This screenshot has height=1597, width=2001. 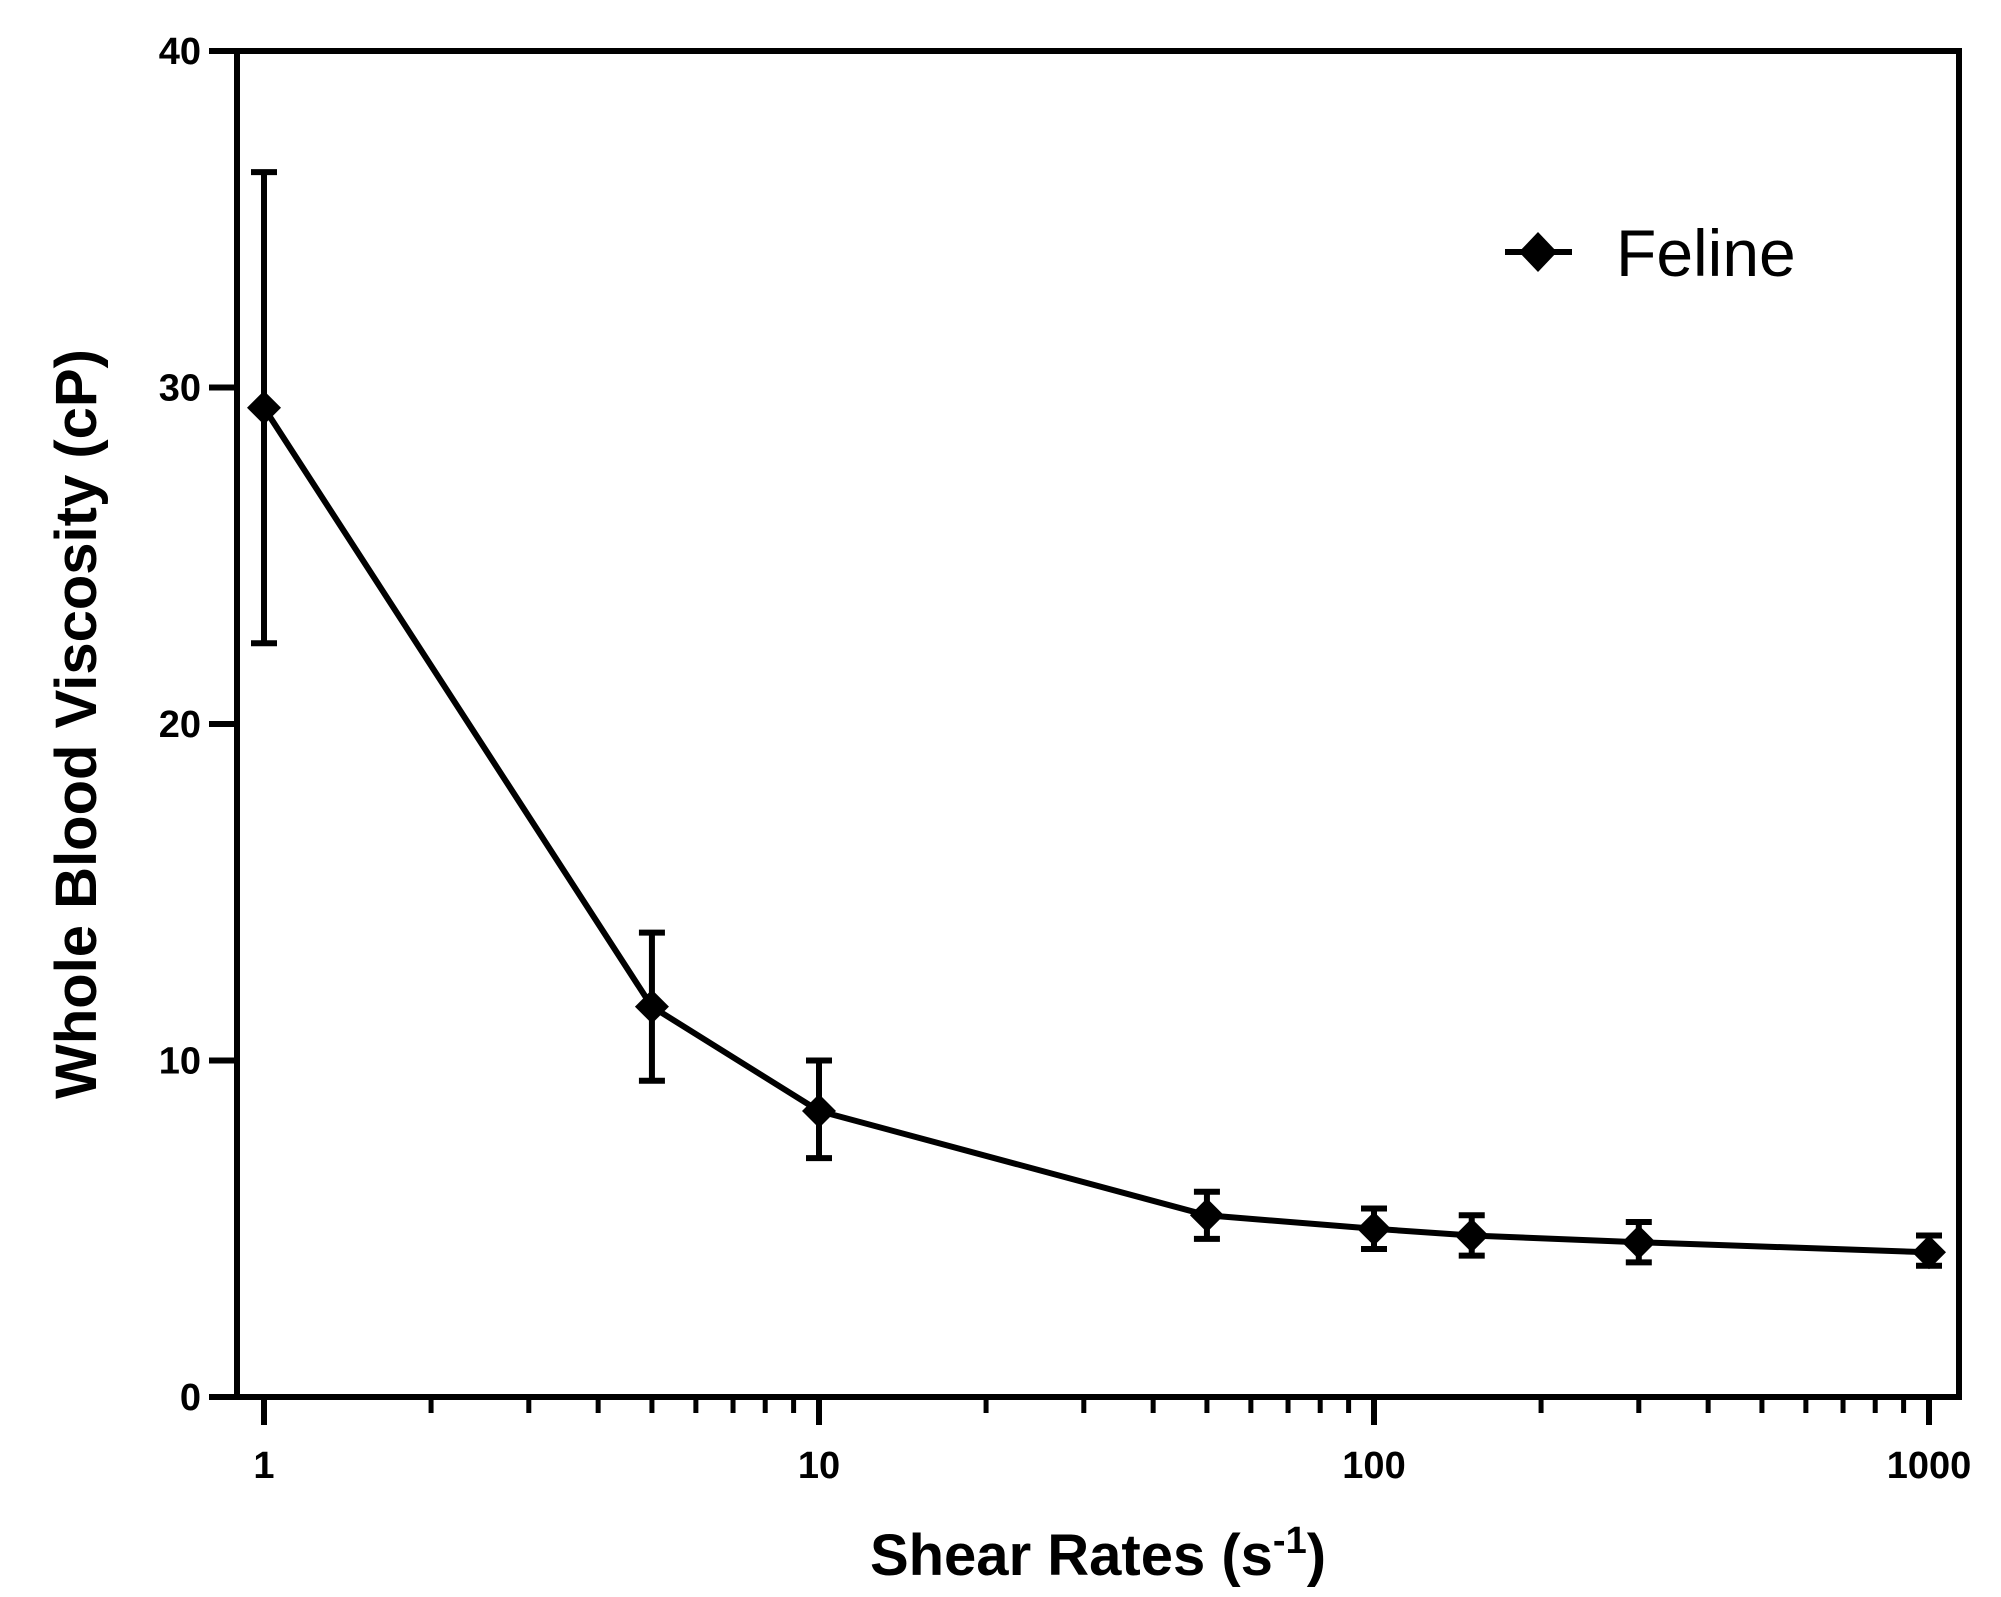 What do you see at coordinates (1373, 1466) in the screenshot?
I see `x-tick-label: 100` at bounding box center [1373, 1466].